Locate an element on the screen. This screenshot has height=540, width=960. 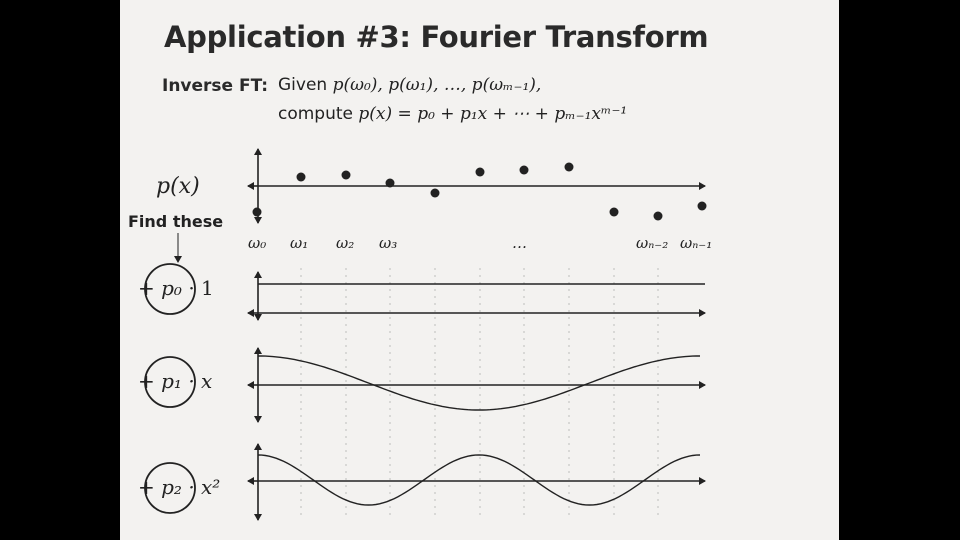
coef-circle-p0 is located at coordinates (170, 289).